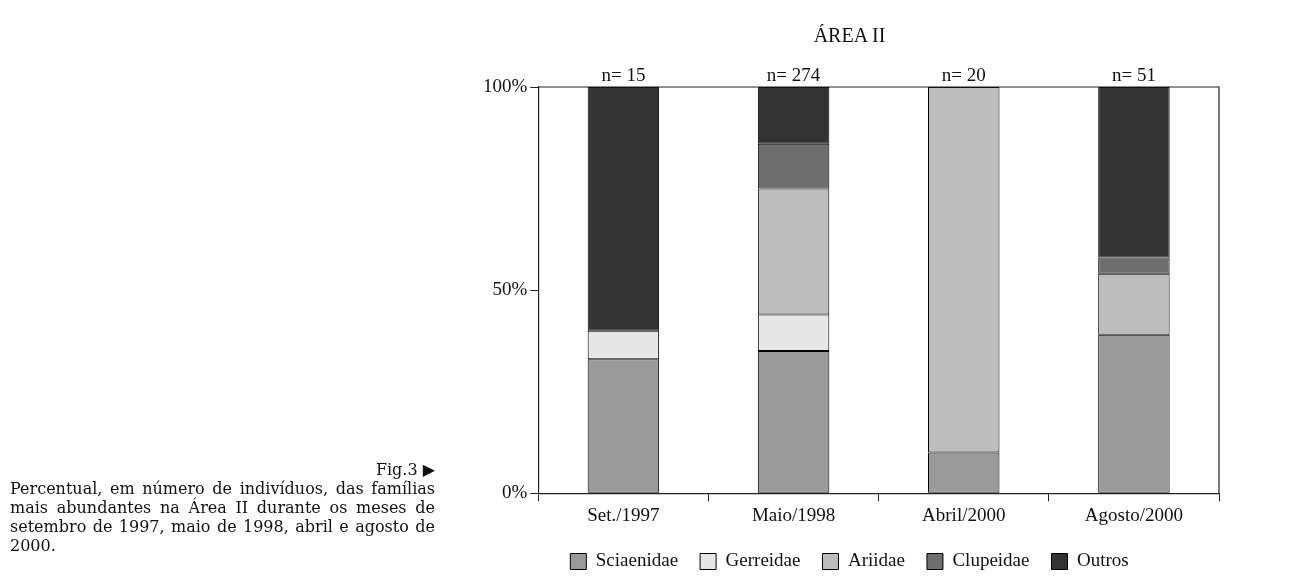  Describe the element at coordinates (637, 560) in the screenshot. I see `legend-label: Sciaenidae` at that location.